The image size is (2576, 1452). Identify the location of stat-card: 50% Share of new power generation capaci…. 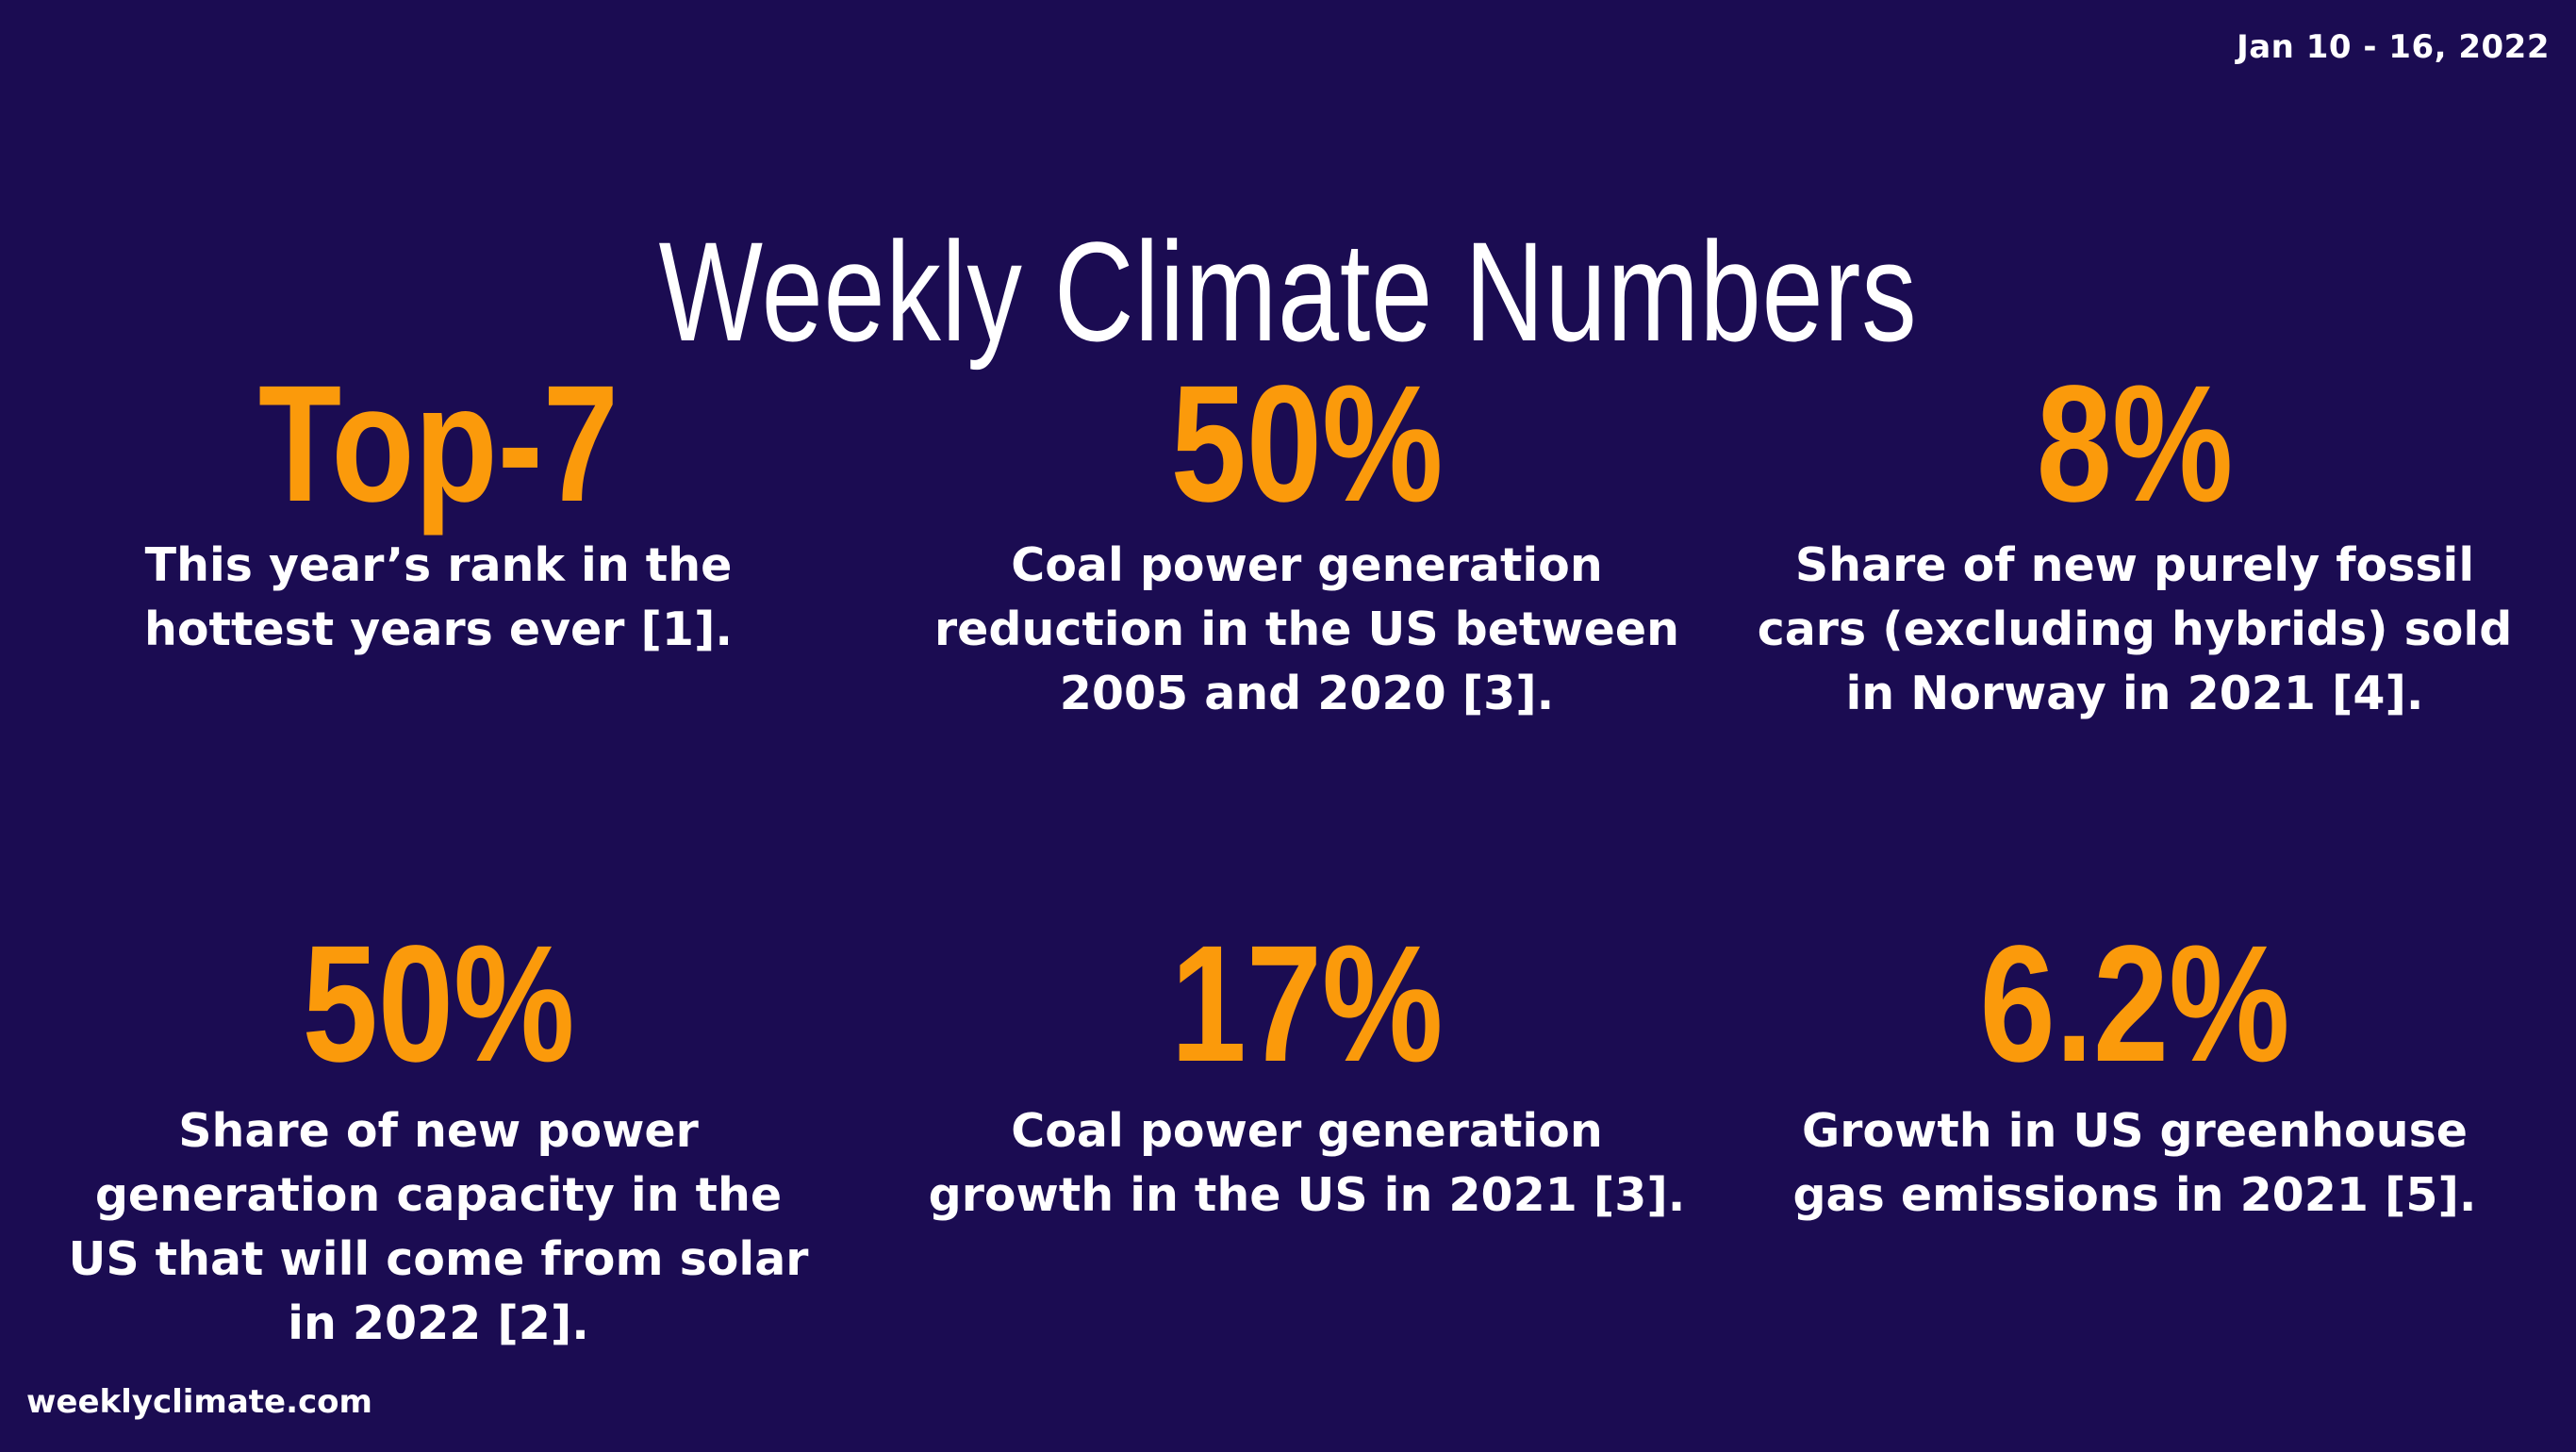
(438, 1135).